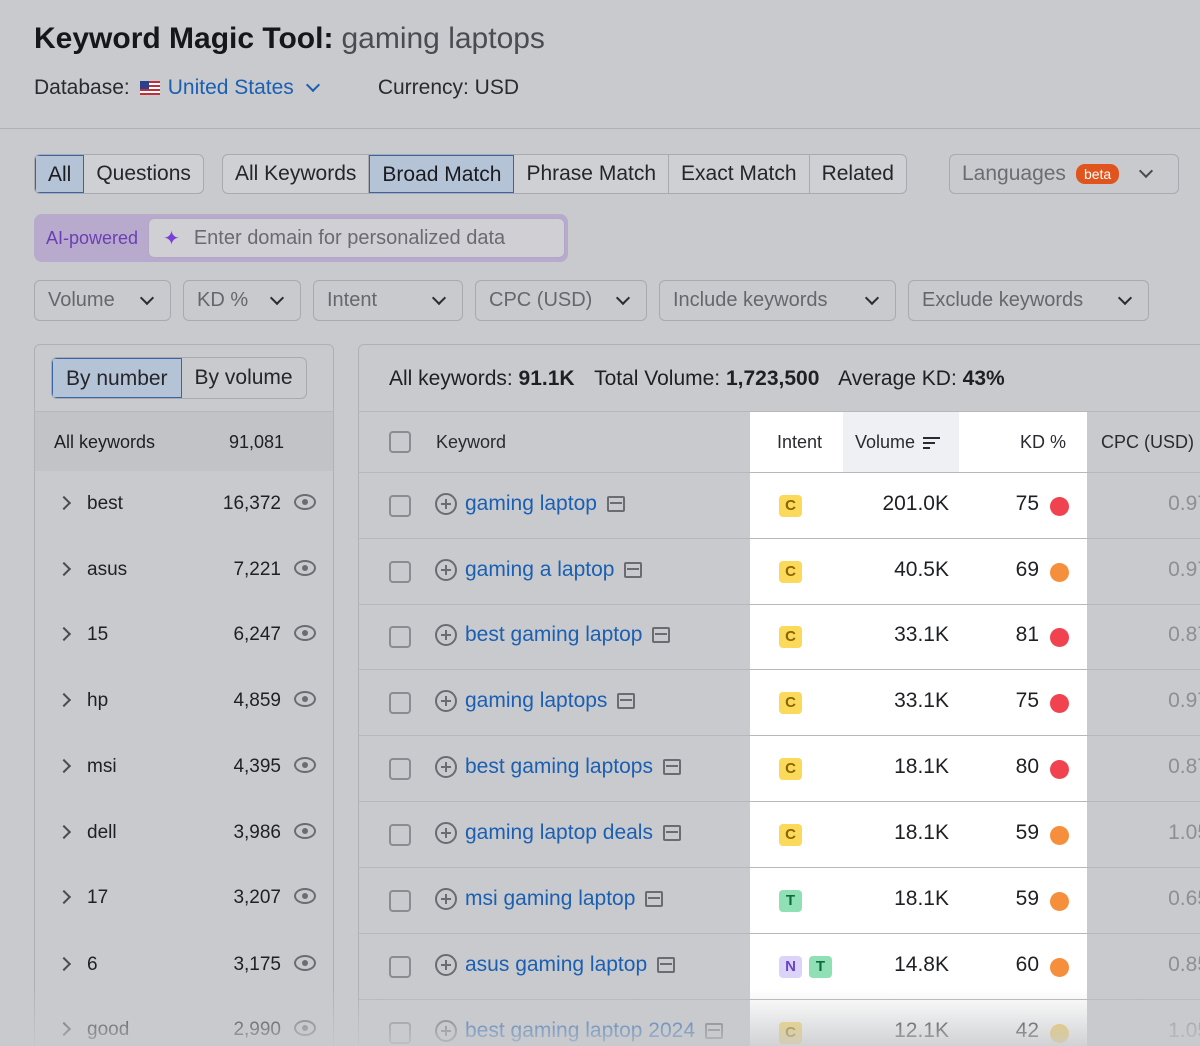 The width and height of the screenshot is (1200, 1046). Describe the element at coordinates (1184, 700) in the screenshot. I see `cpc-cell: 0.97` at that location.